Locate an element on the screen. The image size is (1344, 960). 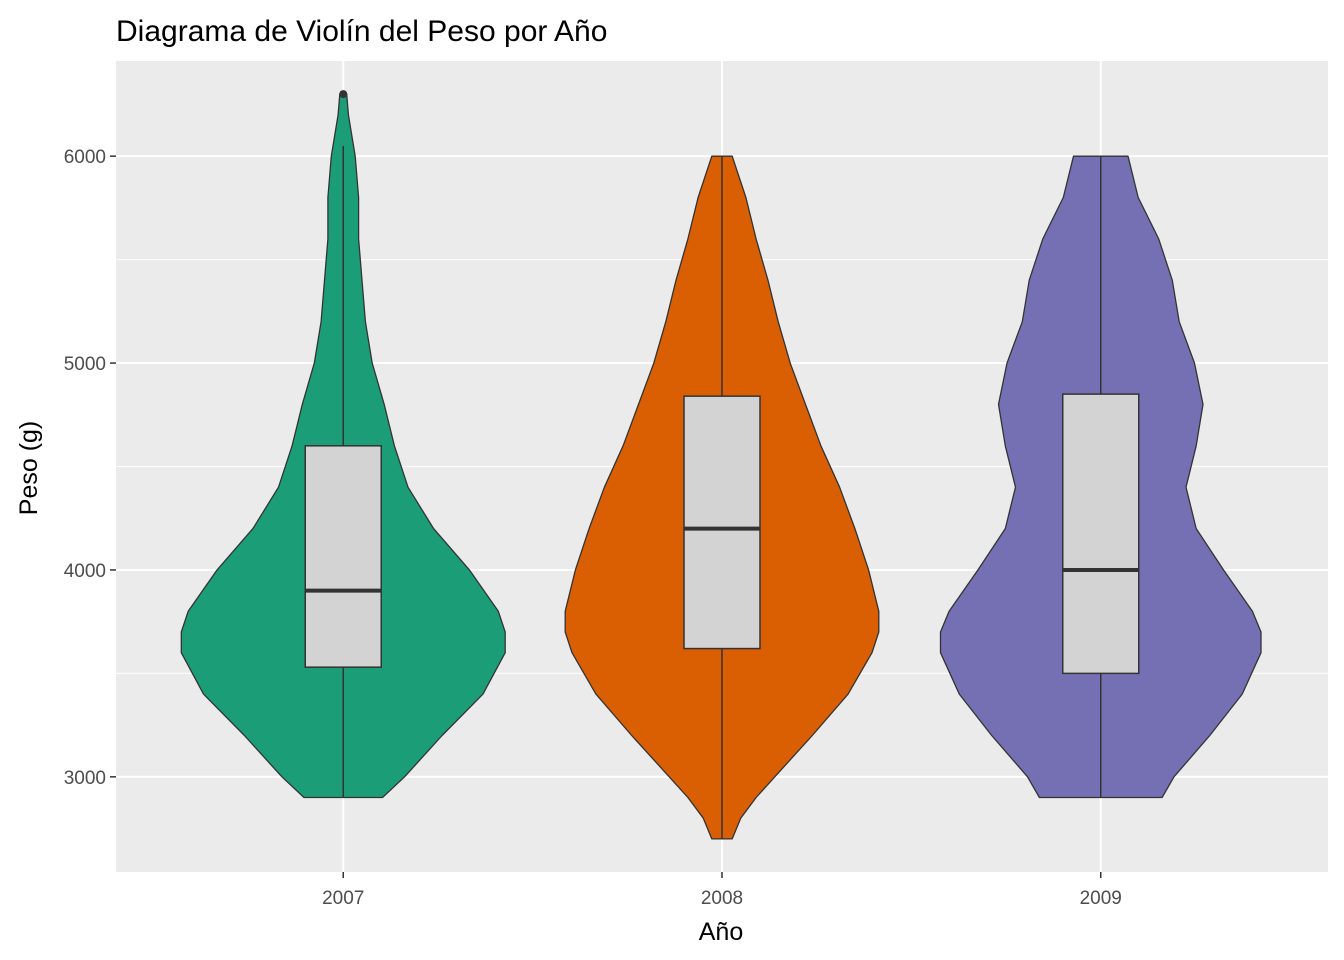
x-tick-label: 2007 is located at coordinates (343, 898).